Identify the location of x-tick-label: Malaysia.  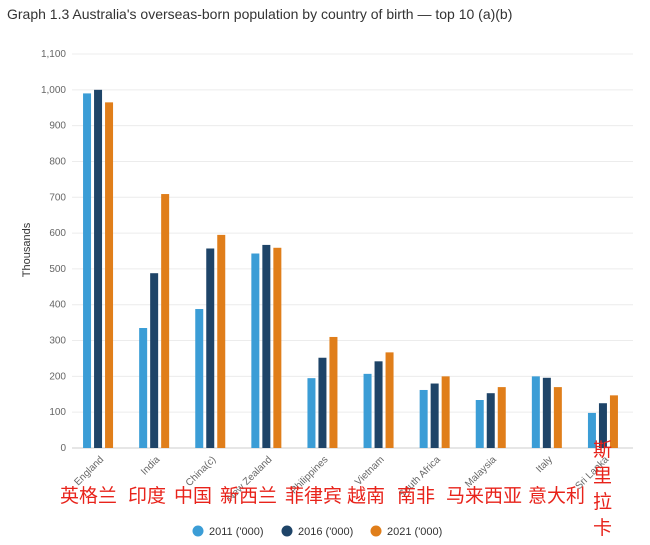
(481, 472).